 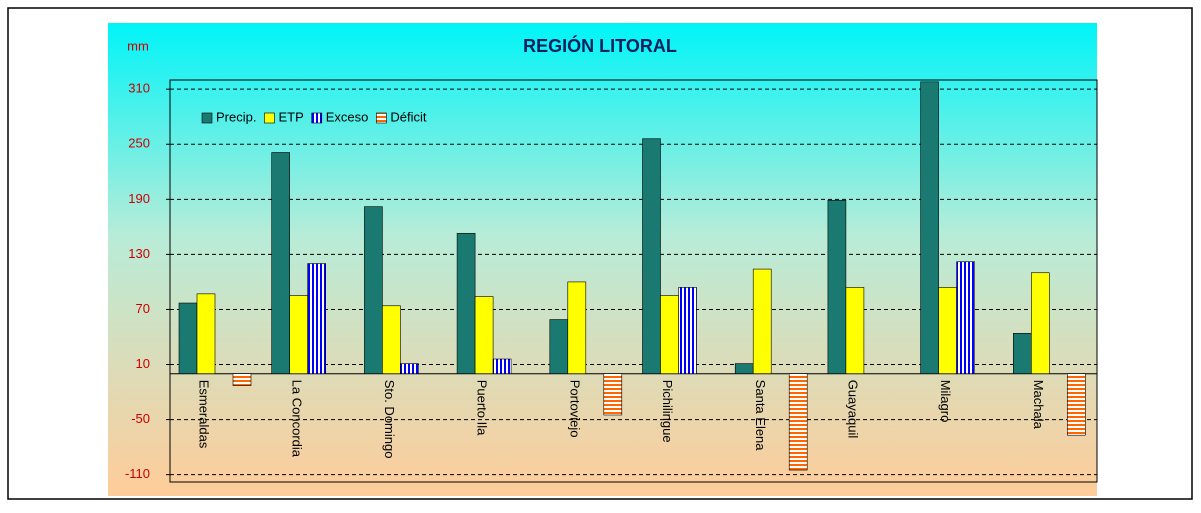 I want to click on x-tick-label: Guayaquil, so click(x=852, y=409).